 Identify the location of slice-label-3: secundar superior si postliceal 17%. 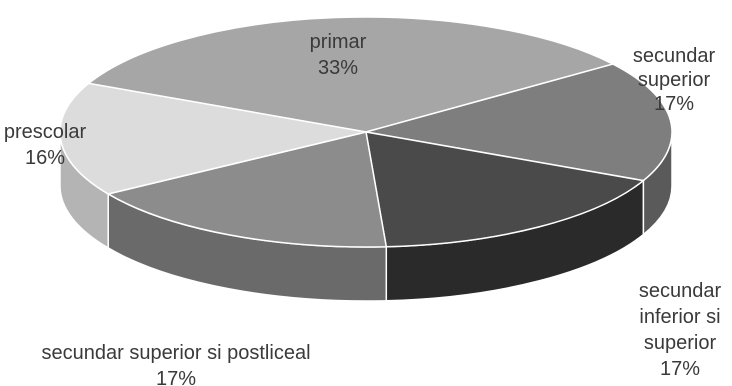
(175, 364).